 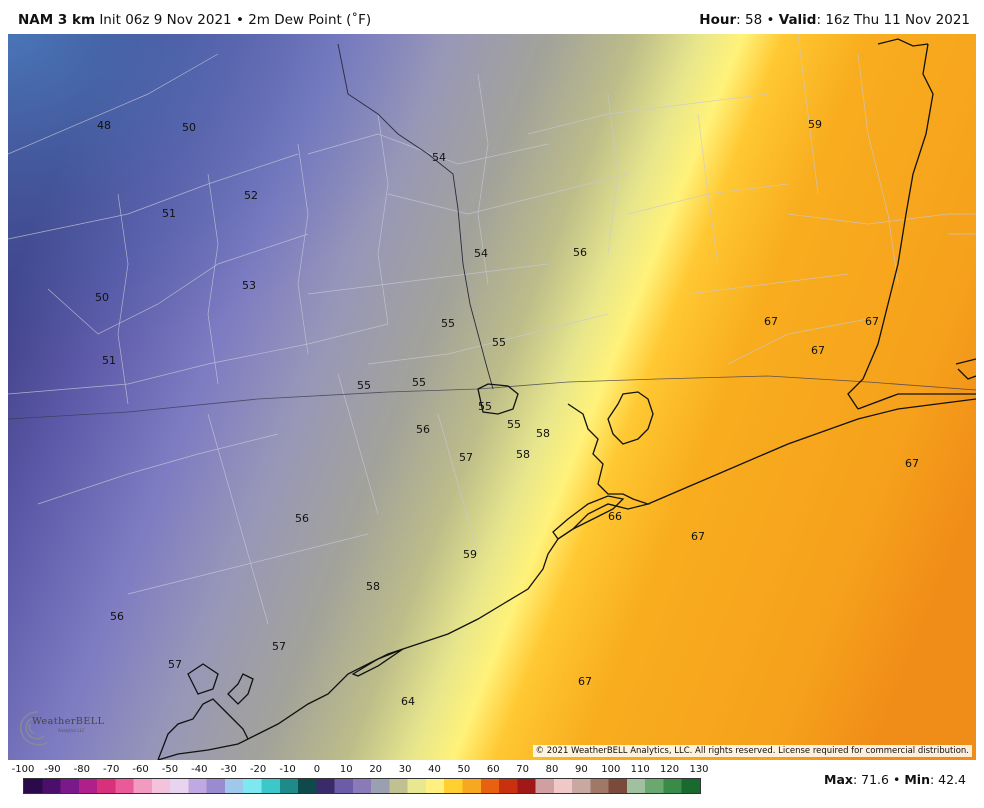 What do you see at coordinates (199, 769) in the screenshot?
I see `legend-tick: -40` at bounding box center [199, 769].